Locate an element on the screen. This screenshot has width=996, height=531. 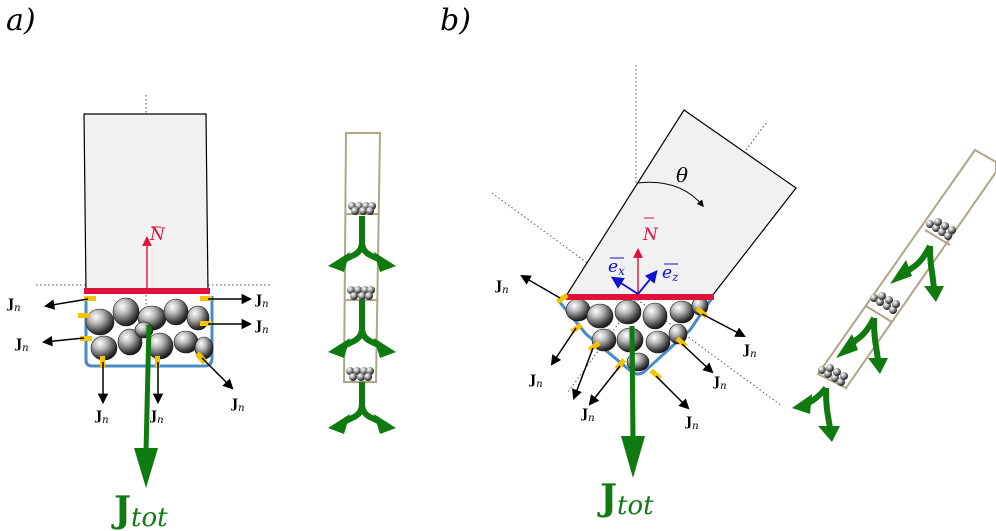
normal-flux-labels-a: Jn Jn Jn Jn Jn Jn Jn is located at coordinates (138, 359).